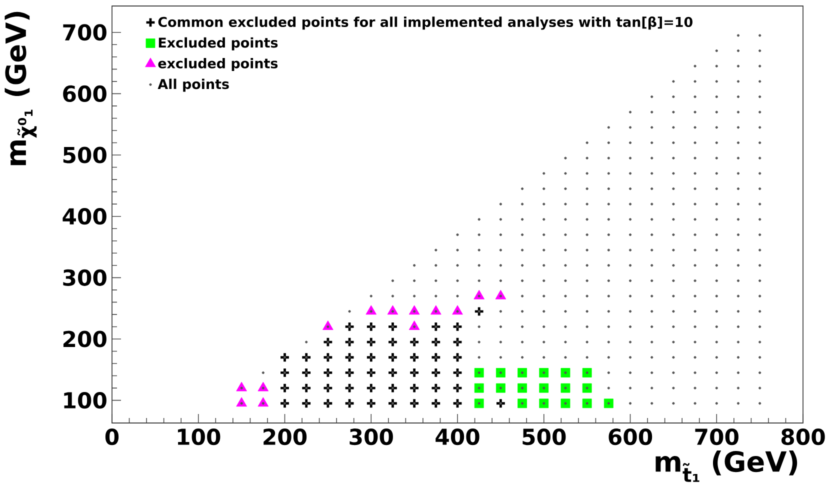  Describe the element at coordinates (218, 43) in the screenshot. I see `legend-label: Excluded points` at that location.